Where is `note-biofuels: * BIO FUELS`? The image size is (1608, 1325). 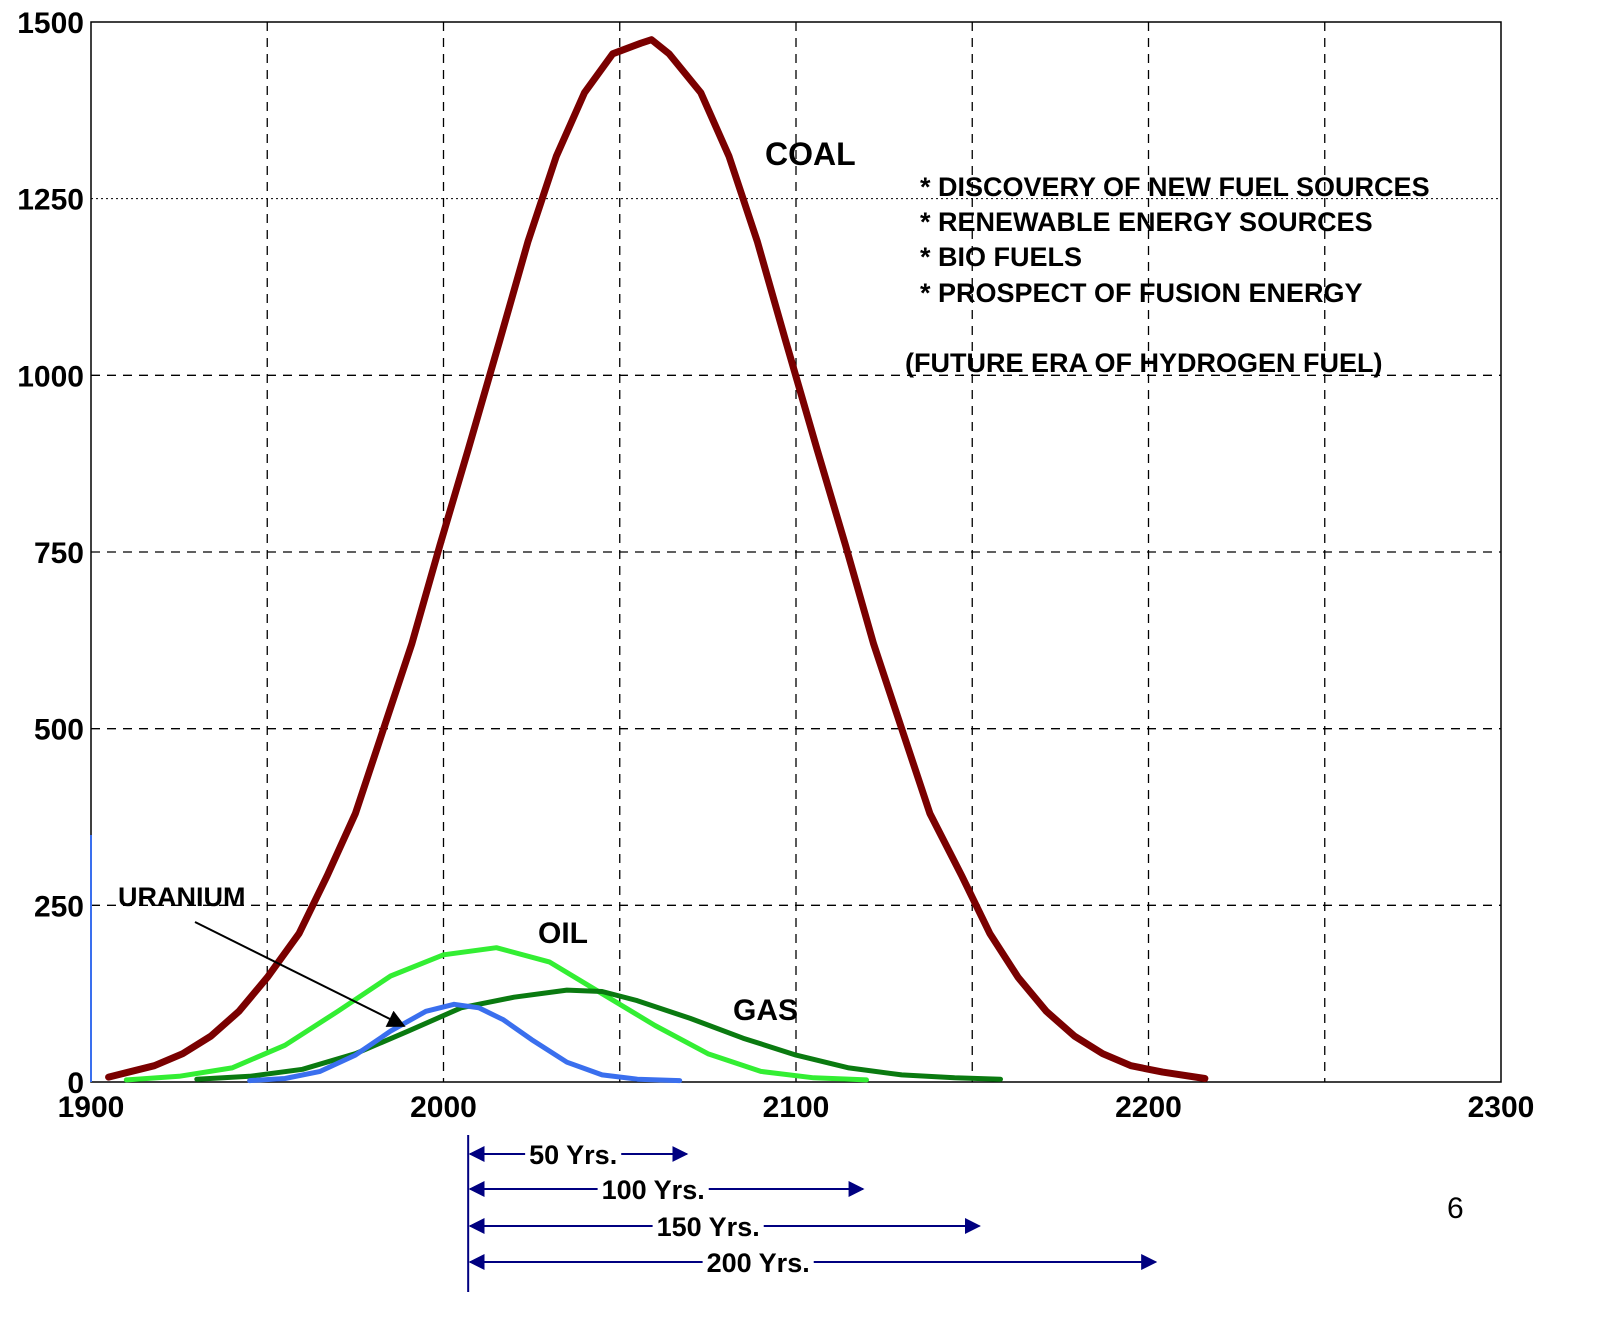
note-biofuels: * BIO FUELS is located at coordinates (1001, 257).